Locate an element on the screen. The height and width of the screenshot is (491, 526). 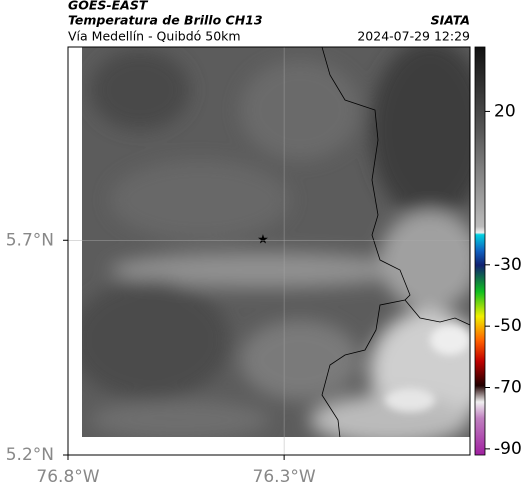
x-tick-label: 76.8°W is located at coordinates (67, 477).